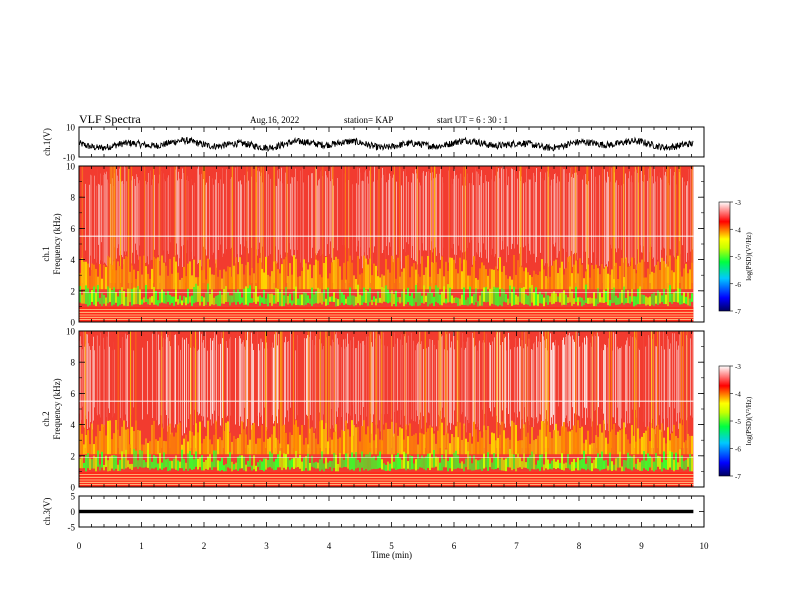 The width and height of the screenshot is (792, 612). I want to click on y-axis-label: ch.3(V), so click(47, 512).